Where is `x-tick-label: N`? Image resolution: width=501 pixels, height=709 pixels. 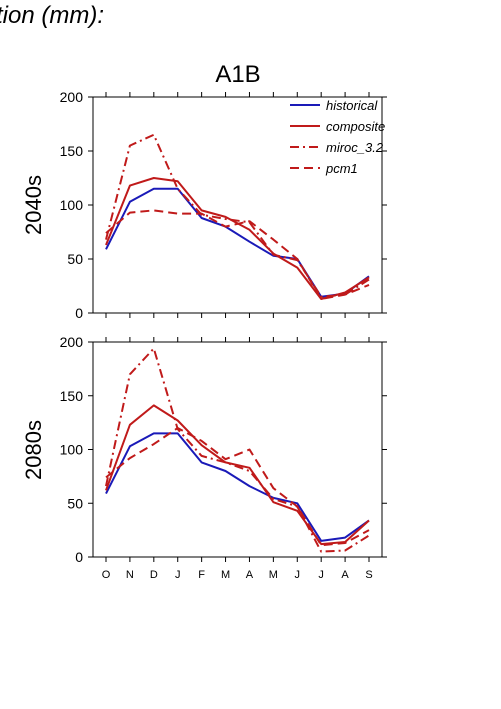
x-tick-label: N is located at coordinates (130, 575).